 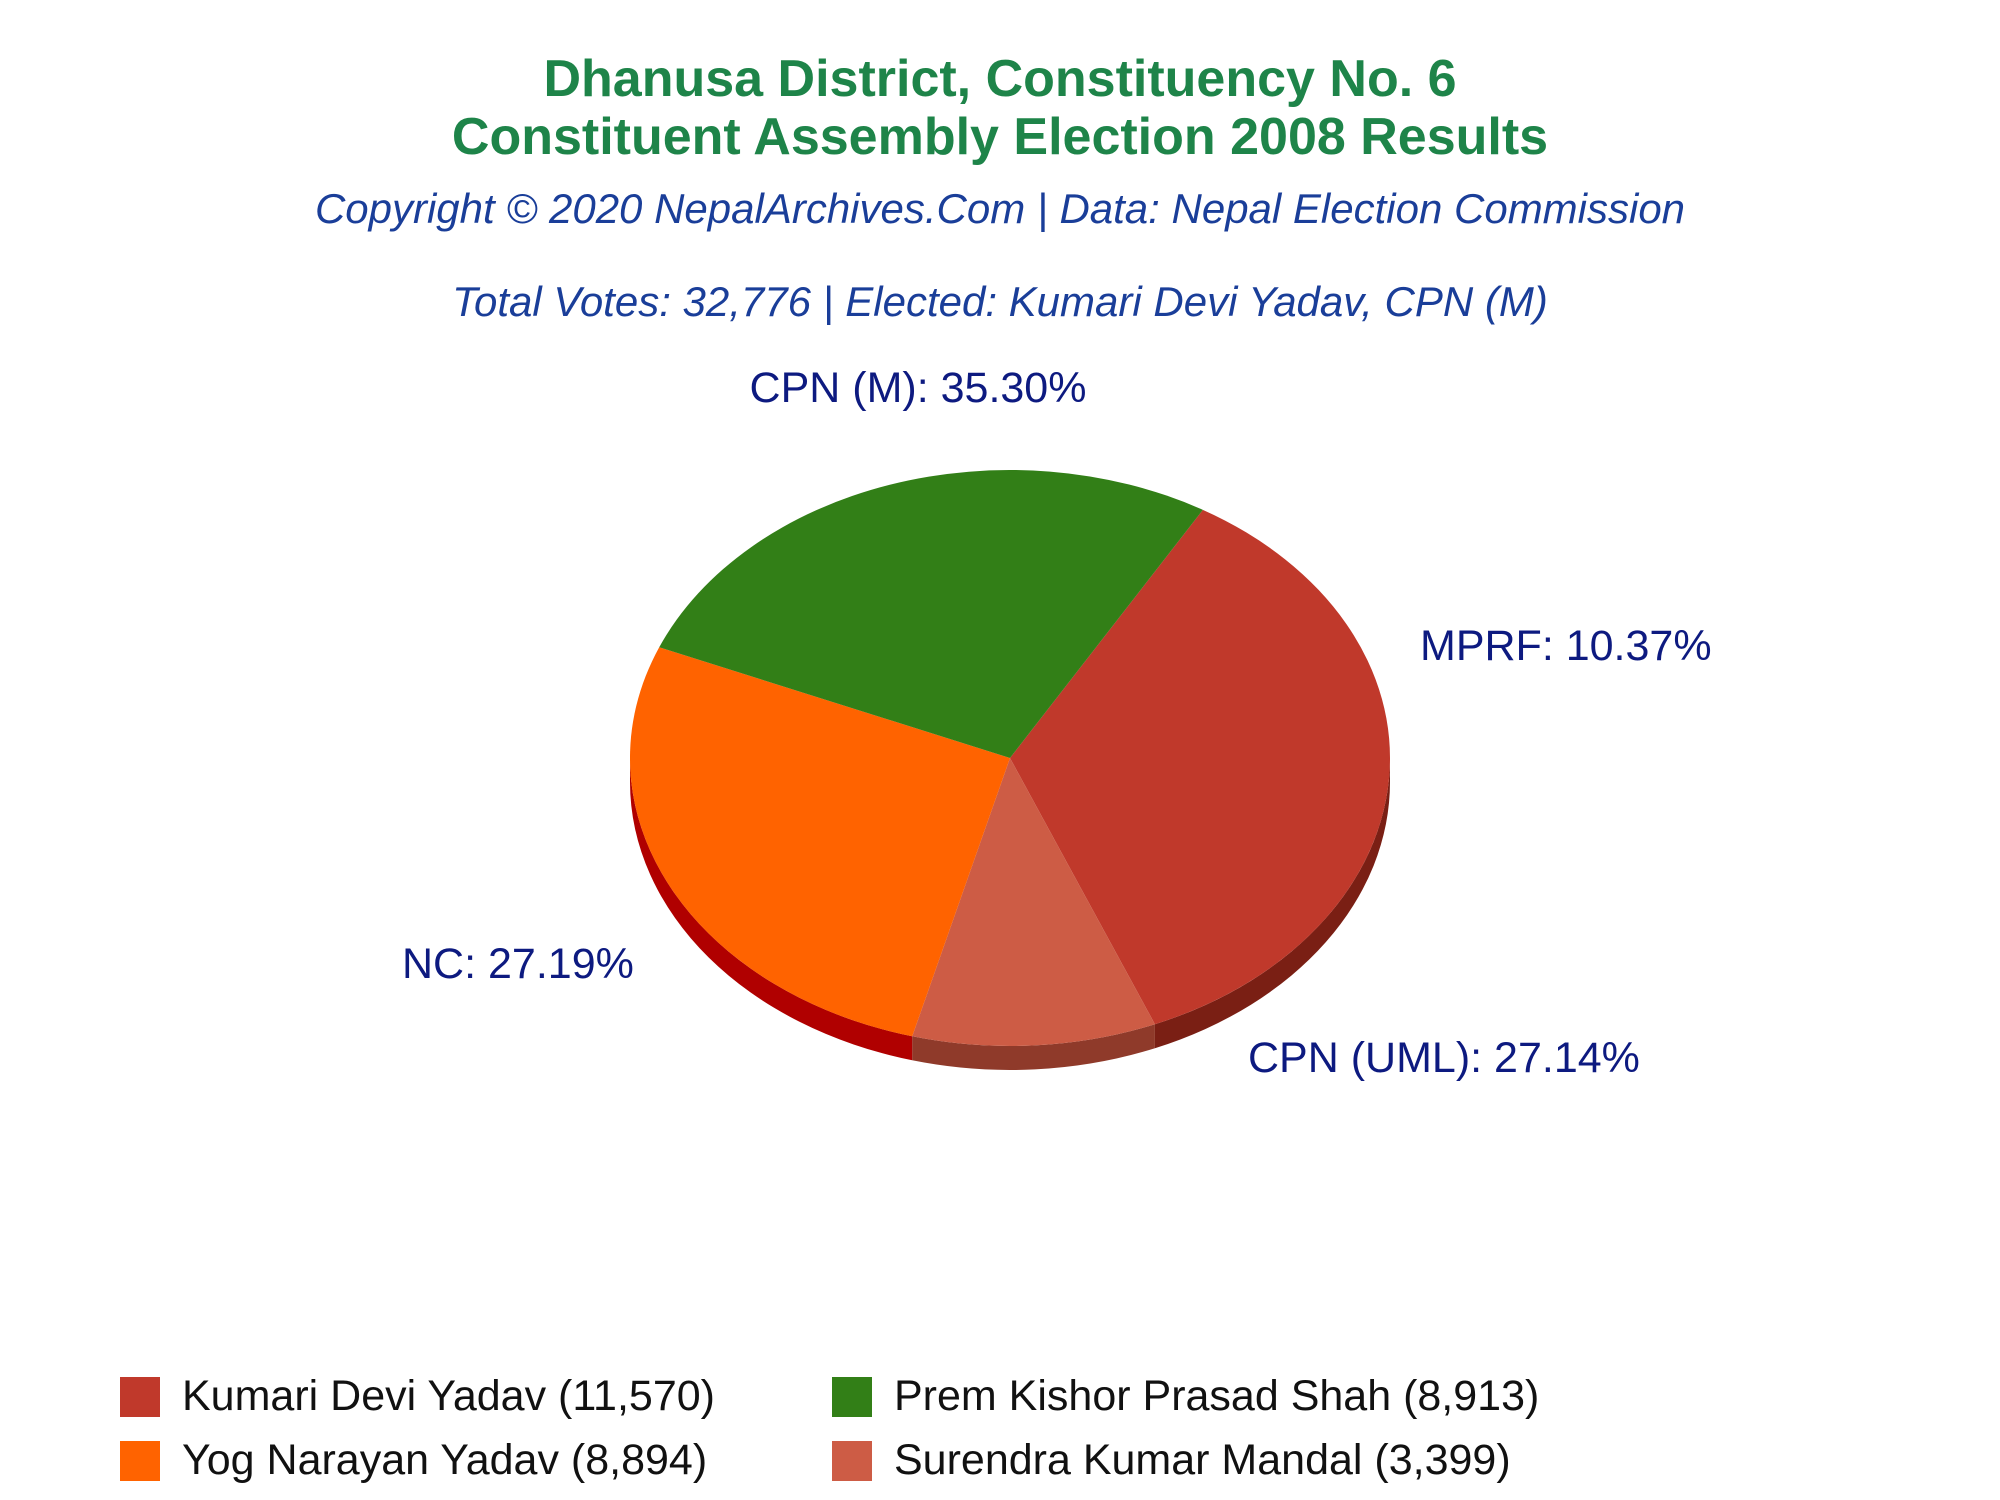 I want to click on legend-item: Prem Kishor Prasad Shah (8,913), so click(x=1185, y=1396).